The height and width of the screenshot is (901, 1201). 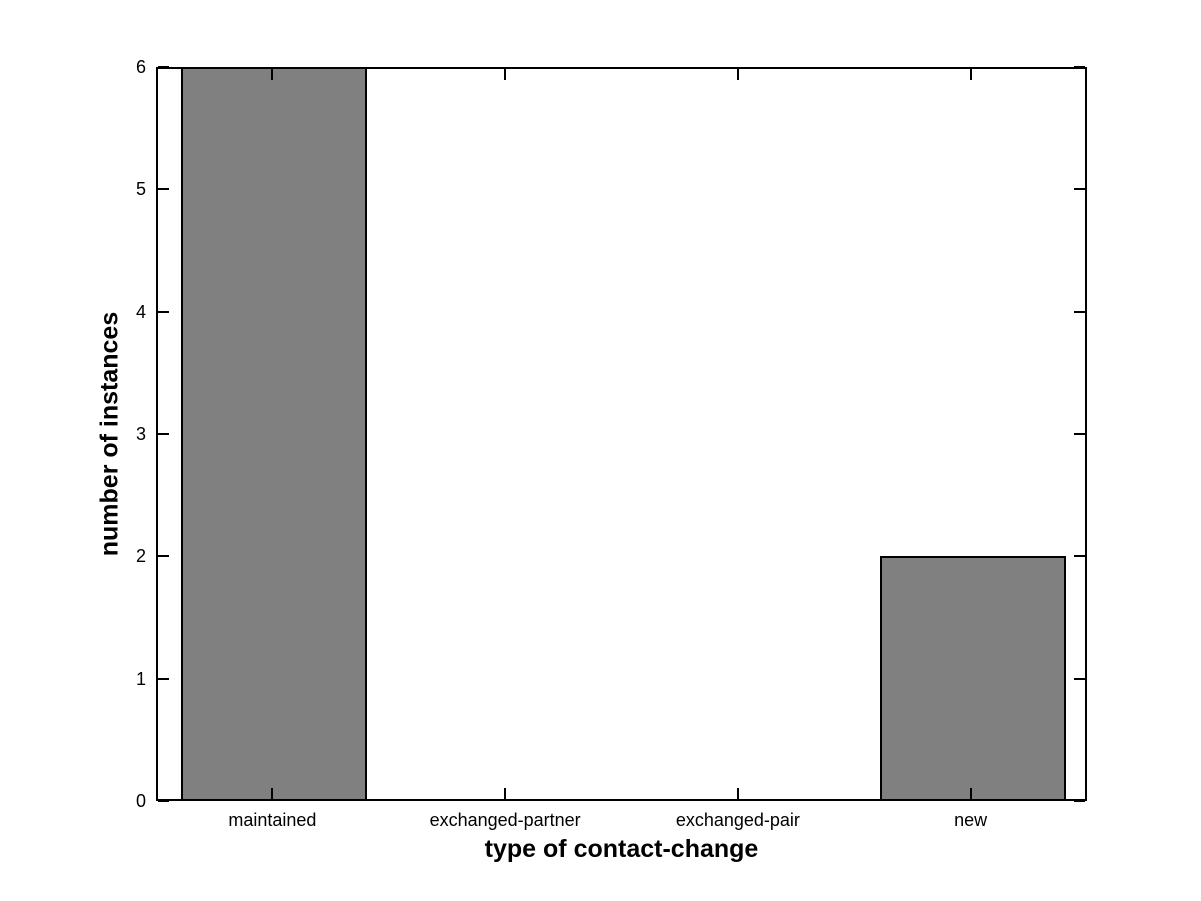 I want to click on y-tick-label: 6, so click(x=140, y=67).